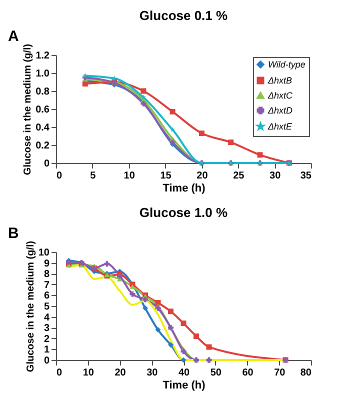 The image size is (354, 420). What do you see at coordinates (47, 264) in the screenshot?
I see `y-tick-label: 9` at bounding box center [47, 264].